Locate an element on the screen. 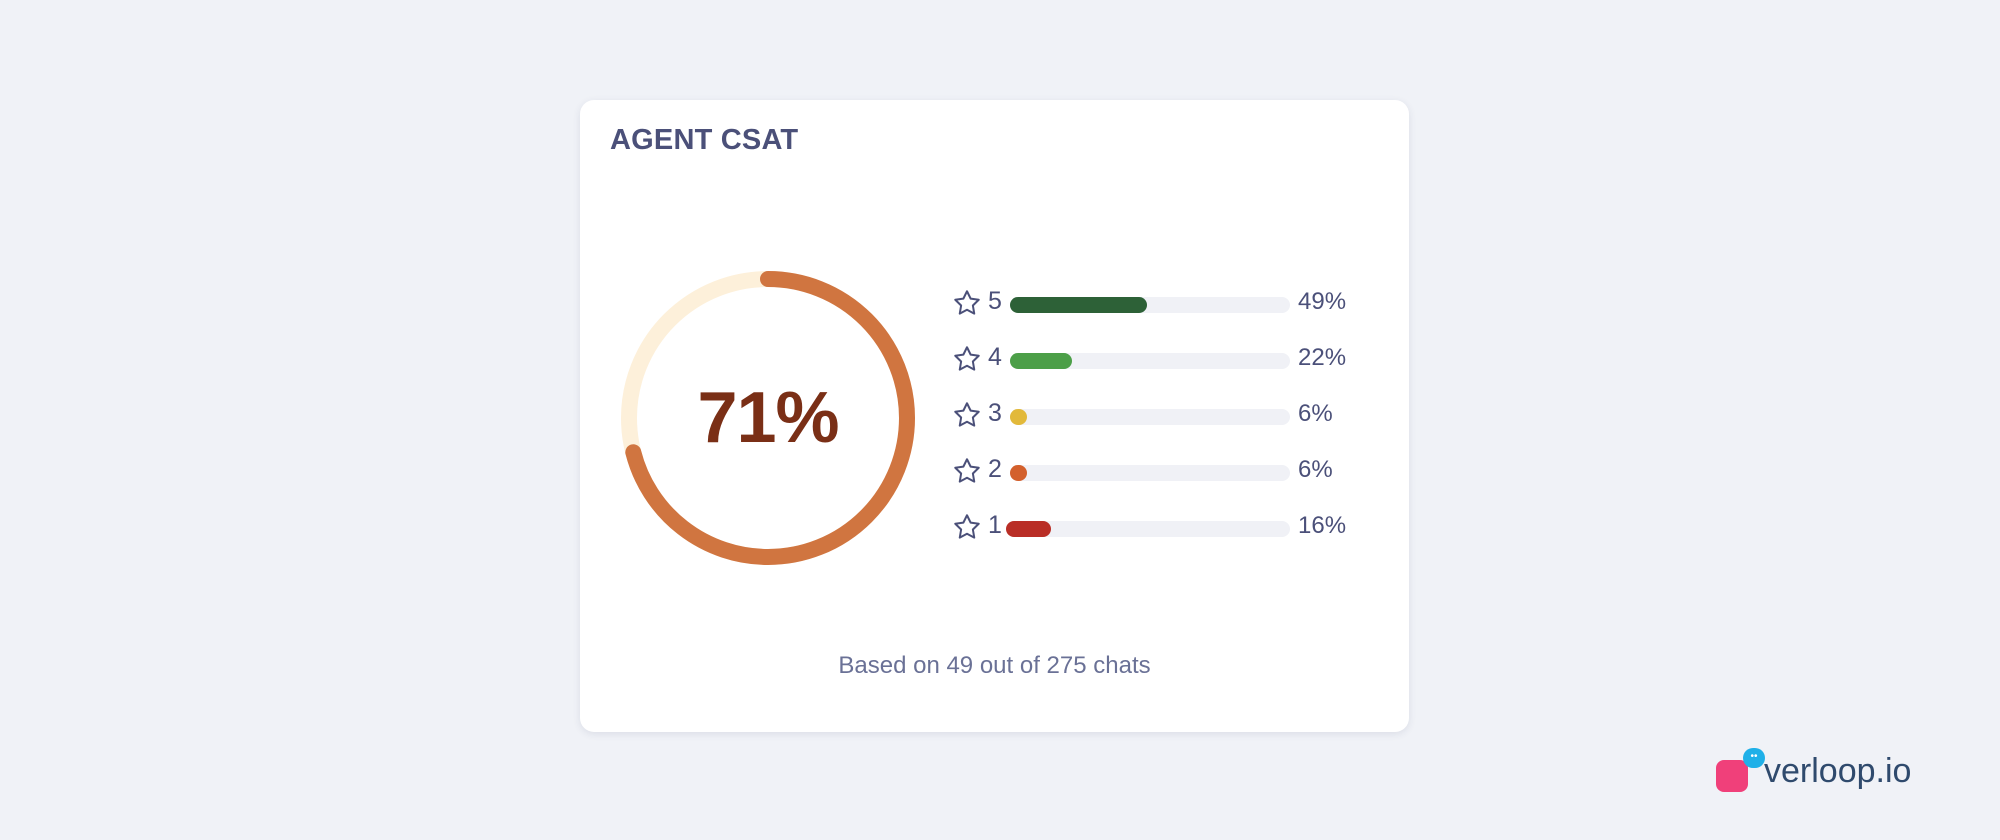 The height and width of the screenshot is (840, 2000). rating-row-2: 2 6% is located at coordinates (1162, 472).